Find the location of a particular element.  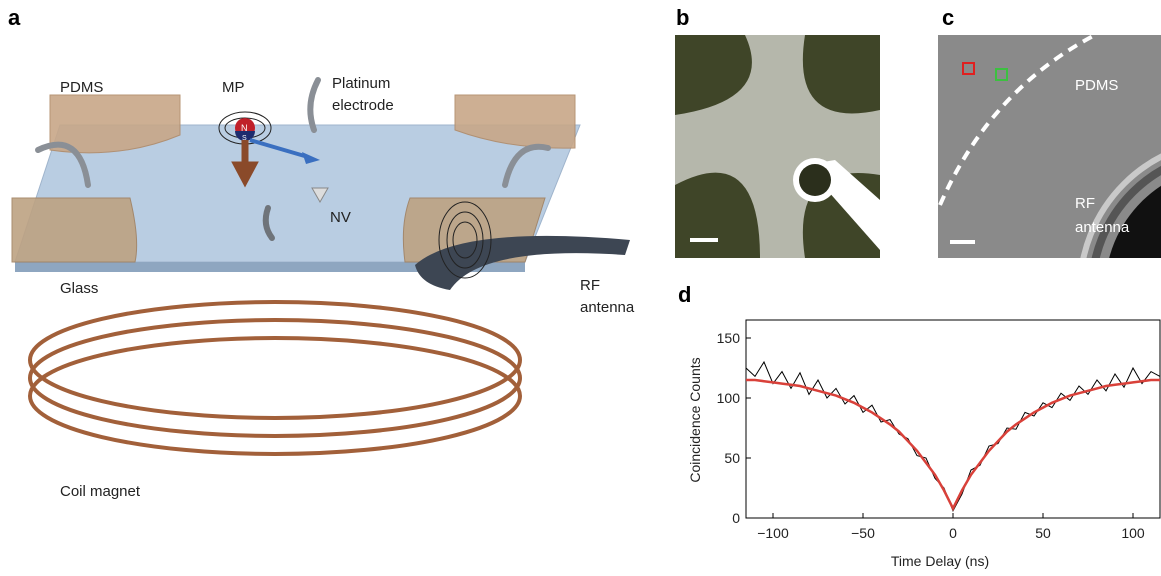

label: NV is located at coordinates (340, 217).